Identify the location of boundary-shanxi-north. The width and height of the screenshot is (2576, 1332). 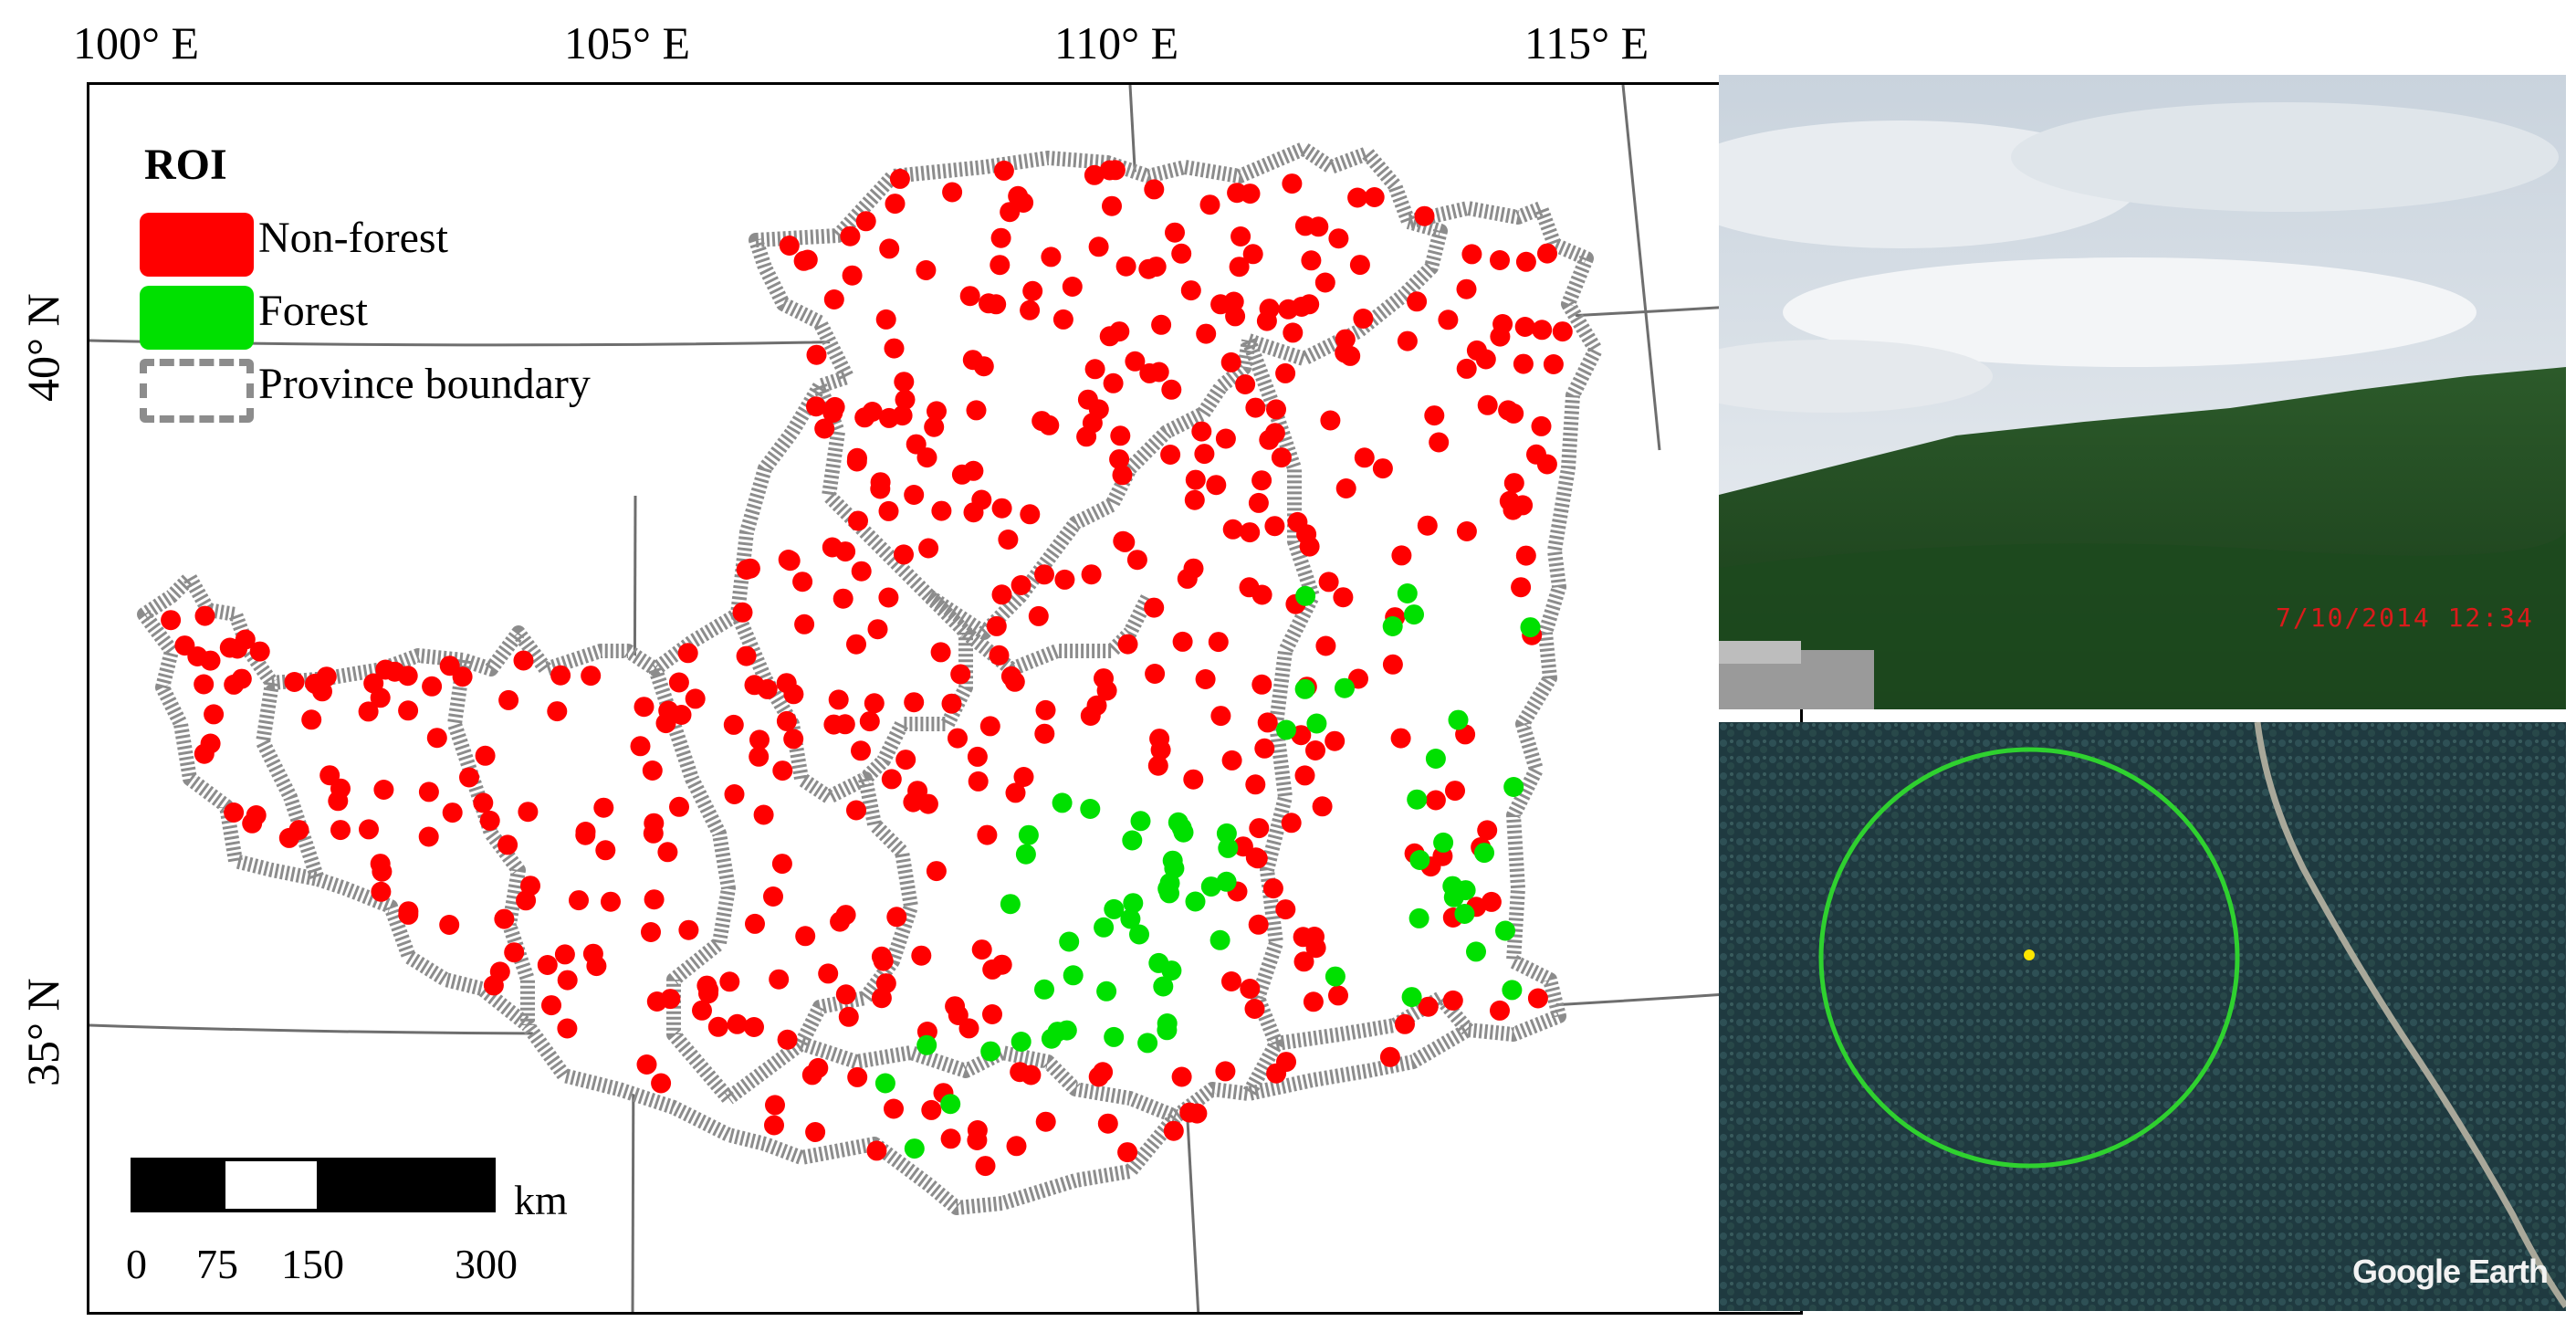
(1347, 290).